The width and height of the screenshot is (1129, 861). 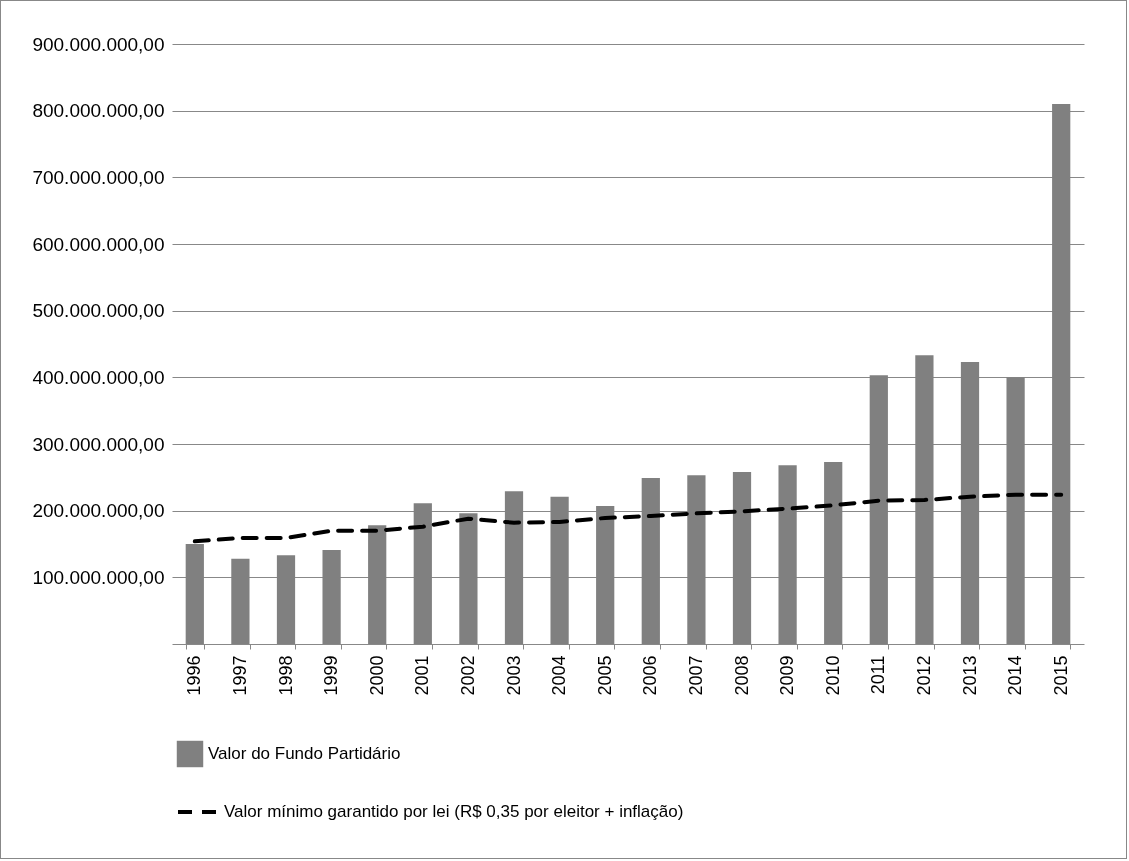 I want to click on y-tick-label: 700.000.000,00, so click(x=98, y=177).